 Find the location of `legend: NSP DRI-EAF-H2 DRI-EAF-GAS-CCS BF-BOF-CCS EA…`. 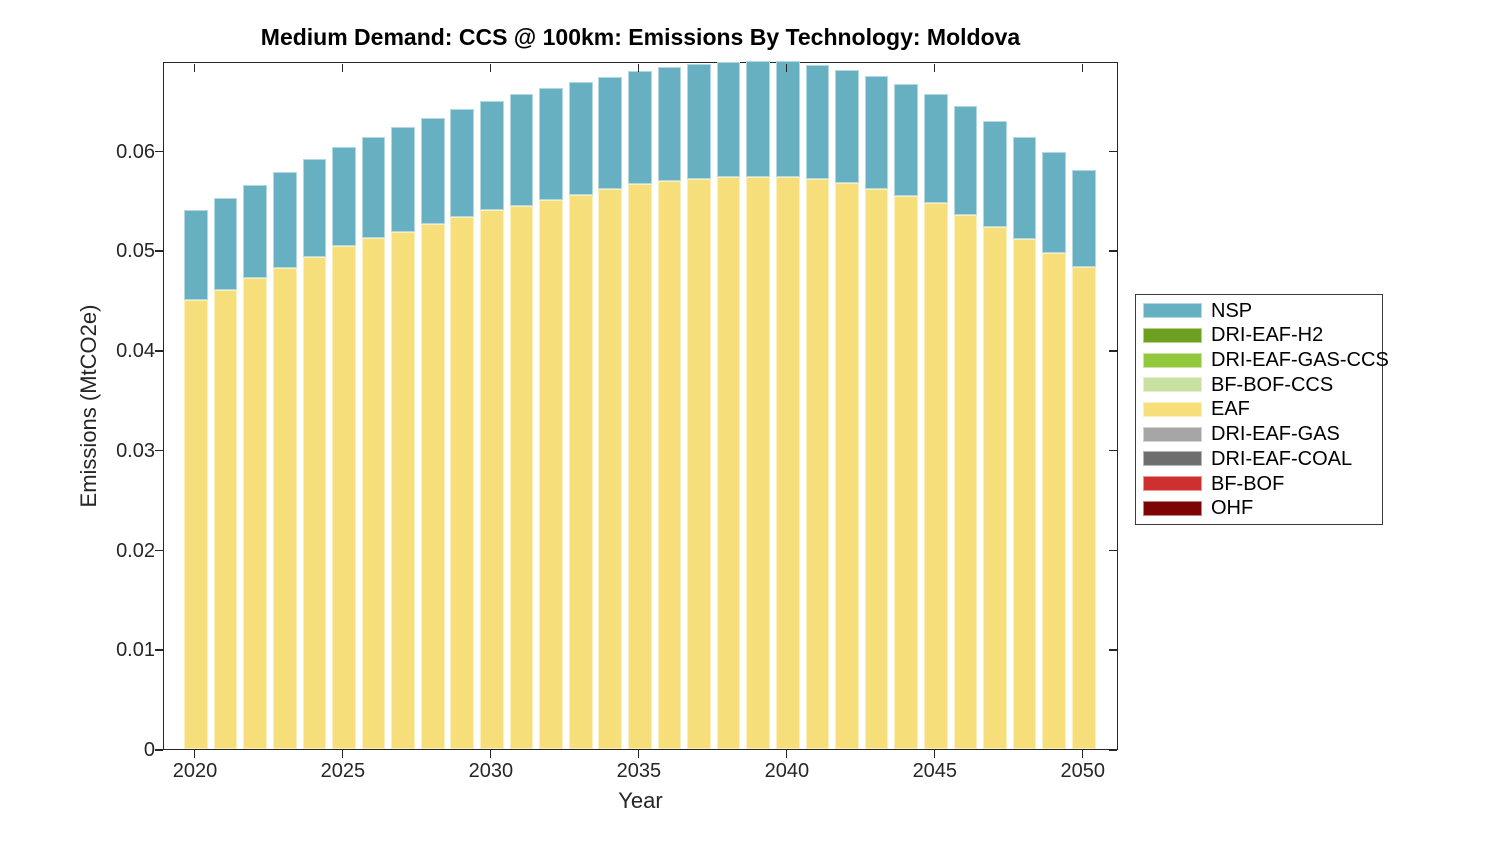

legend: NSP DRI-EAF-H2 DRI-EAF-GAS-CCS BF-BOF-CCS EA… is located at coordinates (1262, 409).